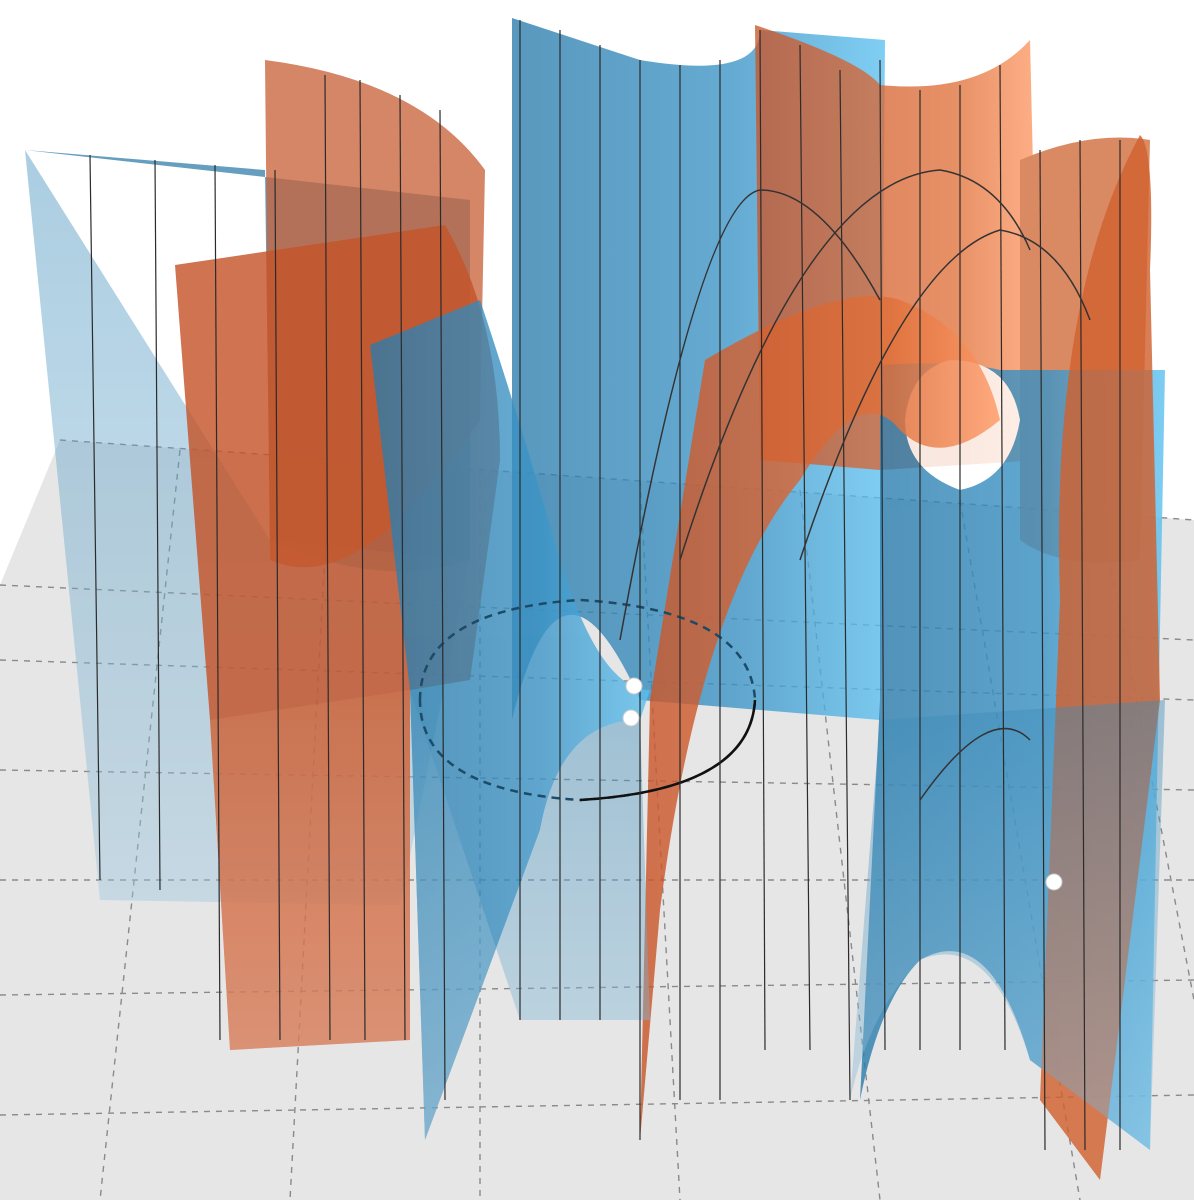 Image resolution: width=1194 pixels, height=1200 pixels. Describe the element at coordinates (587, 700) in the screenshot. I see `floor-circle` at that location.